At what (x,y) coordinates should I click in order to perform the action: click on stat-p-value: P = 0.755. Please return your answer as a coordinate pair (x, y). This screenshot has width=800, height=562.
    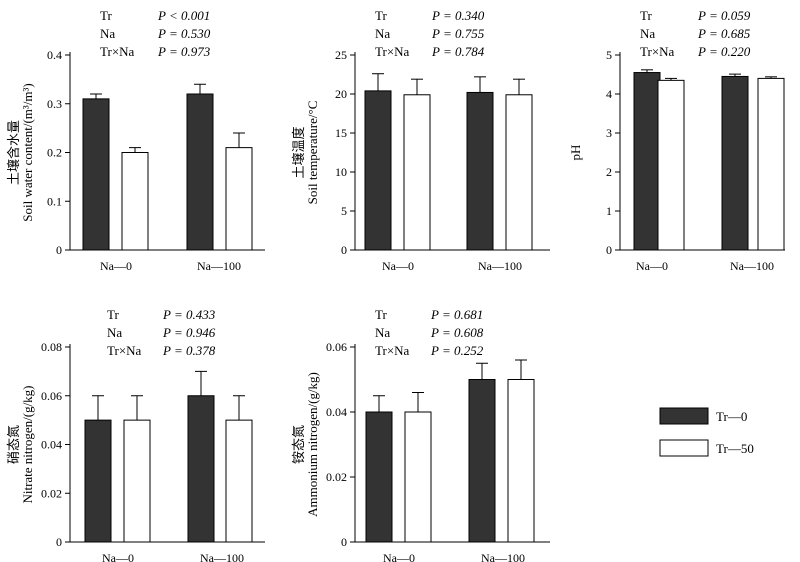
    Looking at the image, I should click on (458, 33).